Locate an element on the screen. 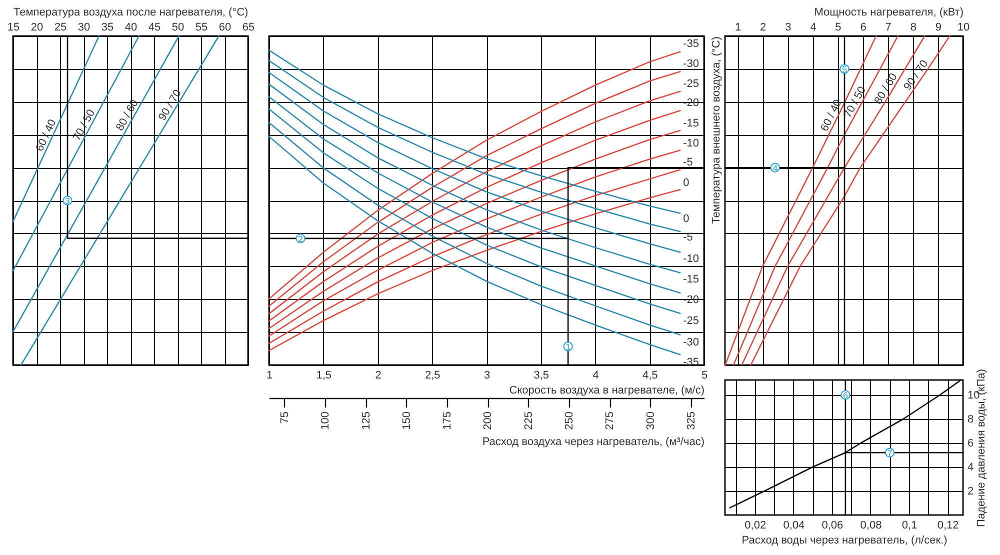 This screenshot has height=555, width=1000. x2-tick-label: 250 is located at coordinates (570, 421).